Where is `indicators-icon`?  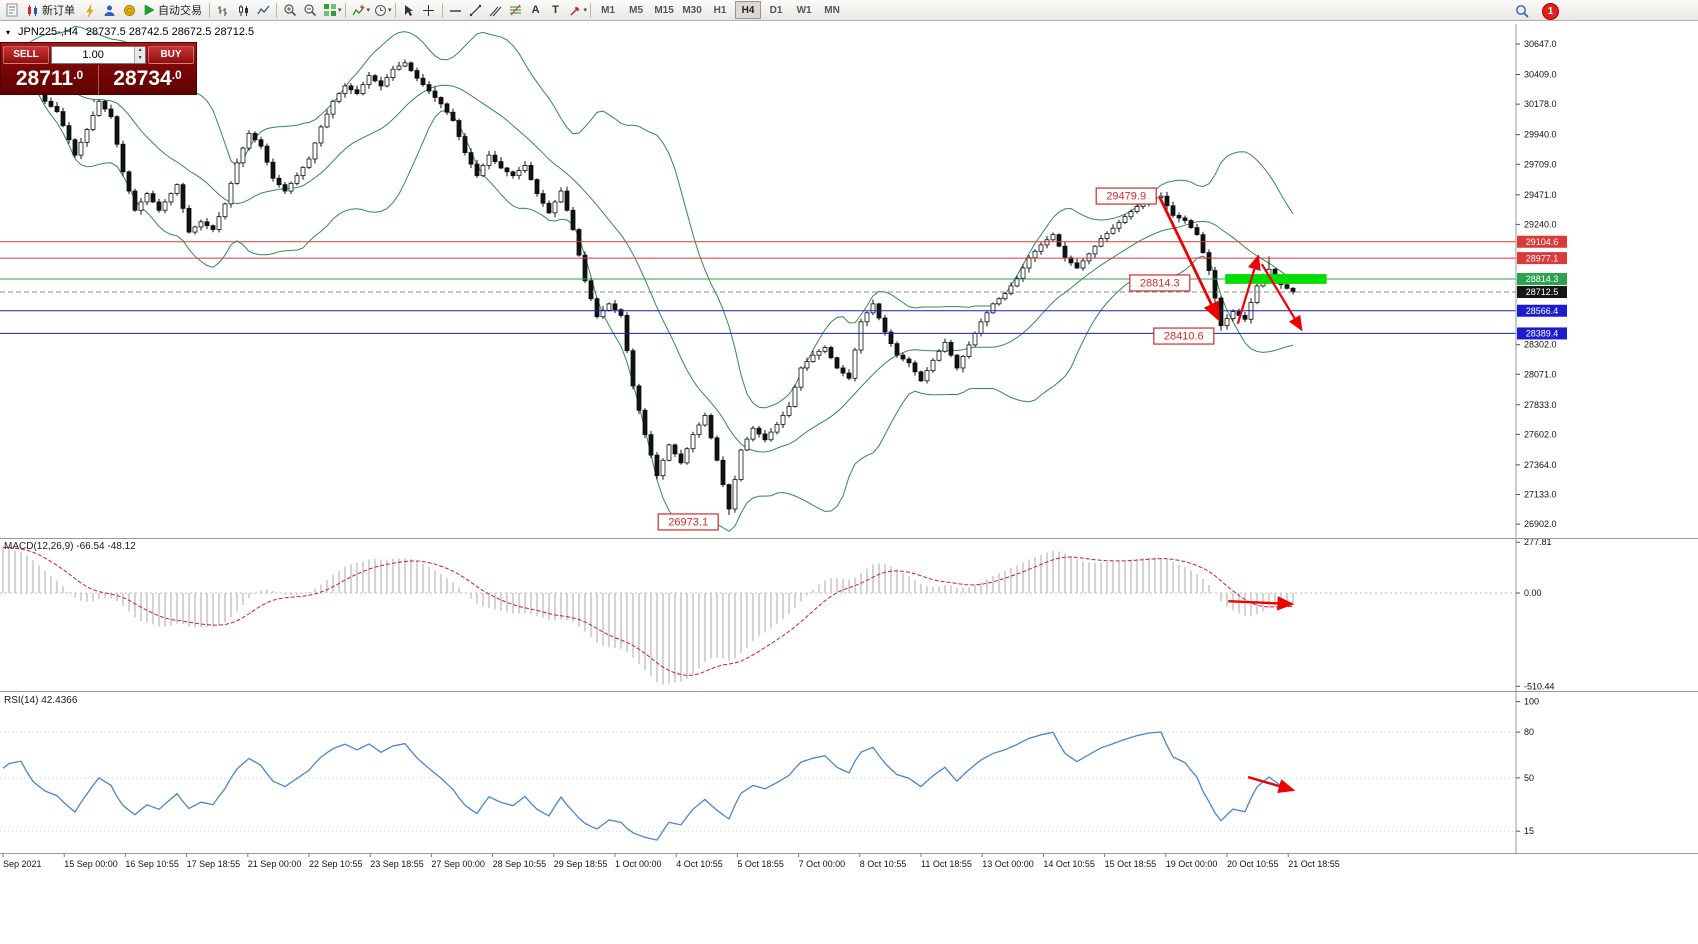
indicators-icon is located at coordinates (359, 10).